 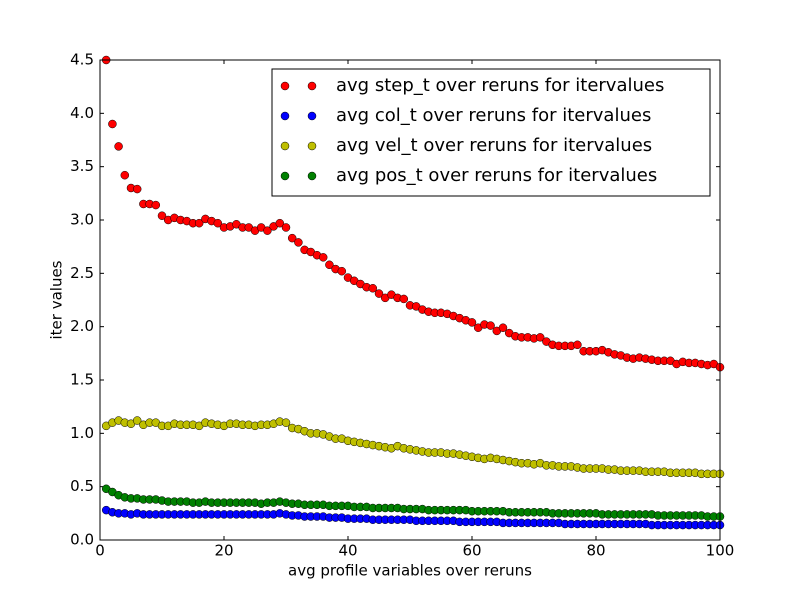 I want to click on x-tick-label: 40, so click(x=347, y=551).